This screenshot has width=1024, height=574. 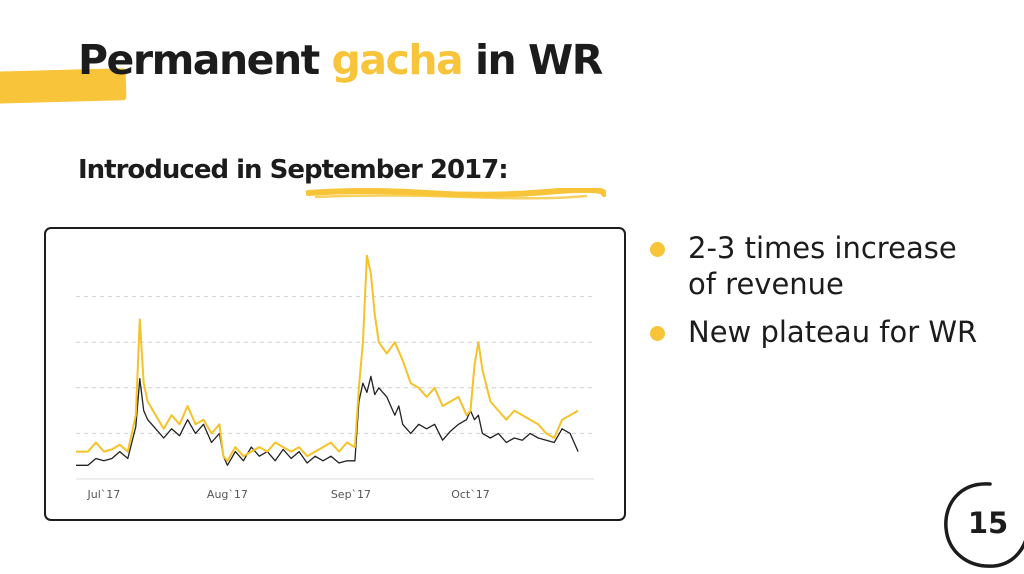 What do you see at coordinates (988, 523) in the screenshot?
I see `page-number: 15` at bounding box center [988, 523].